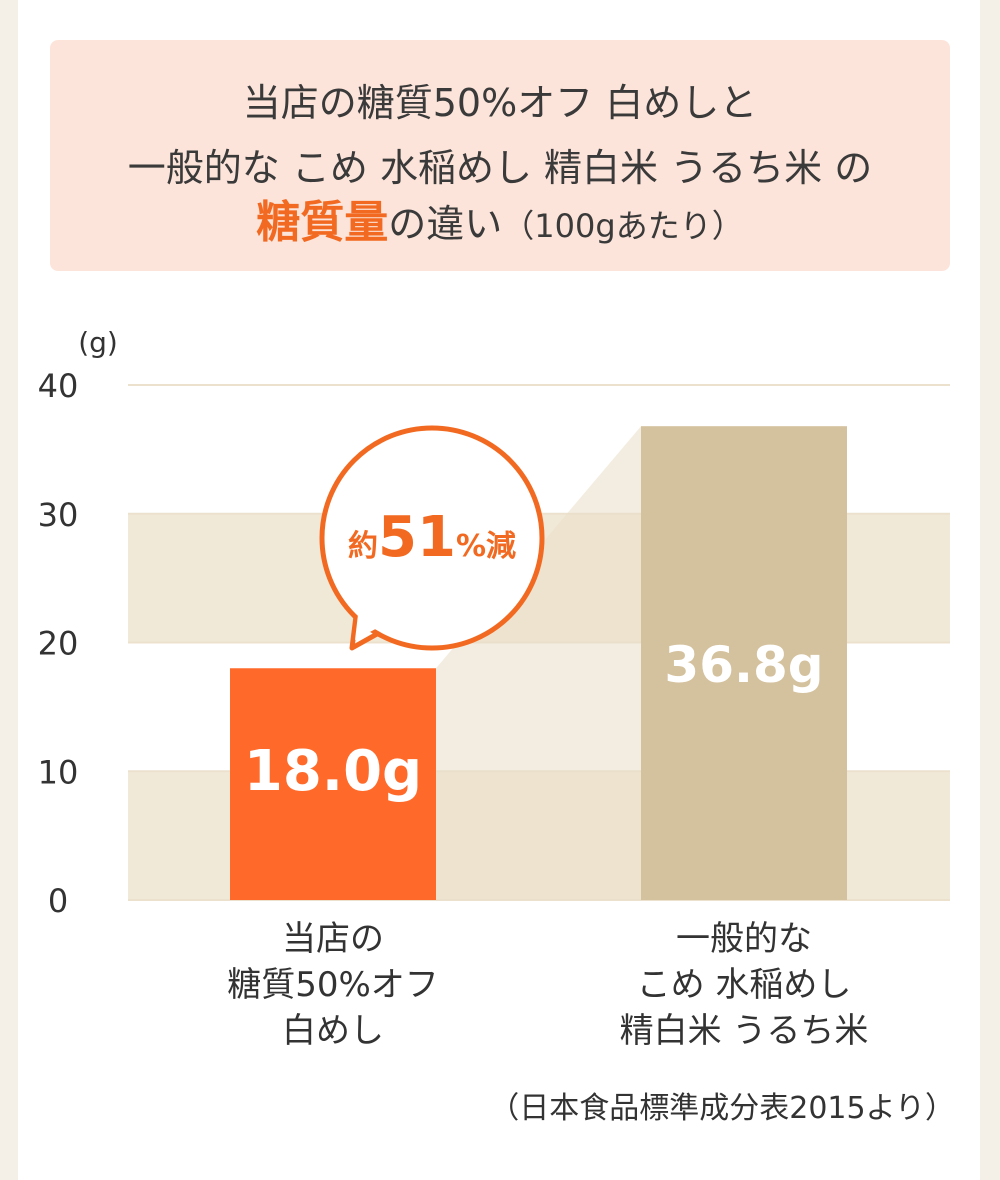 This screenshot has height=1180, width=1000. Describe the element at coordinates (322, 222) in the screenshot. I see `title-highlight: 糖質量` at that location.